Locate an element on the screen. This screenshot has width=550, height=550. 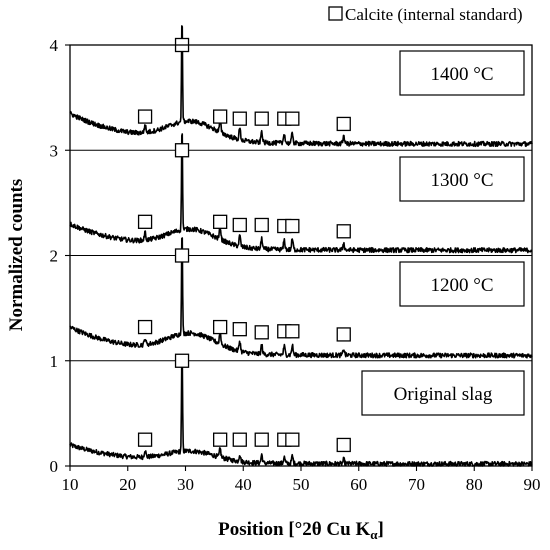
x-axis-title: Position [°2θ Cu Kα] is located at coordinates (301, 530).